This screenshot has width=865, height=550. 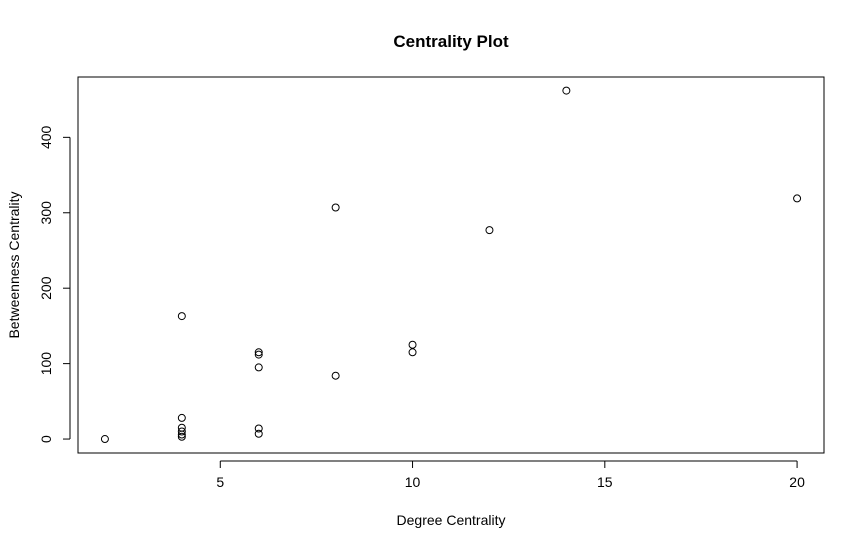 I want to click on y-tick-label: 0, so click(x=46, y=439).